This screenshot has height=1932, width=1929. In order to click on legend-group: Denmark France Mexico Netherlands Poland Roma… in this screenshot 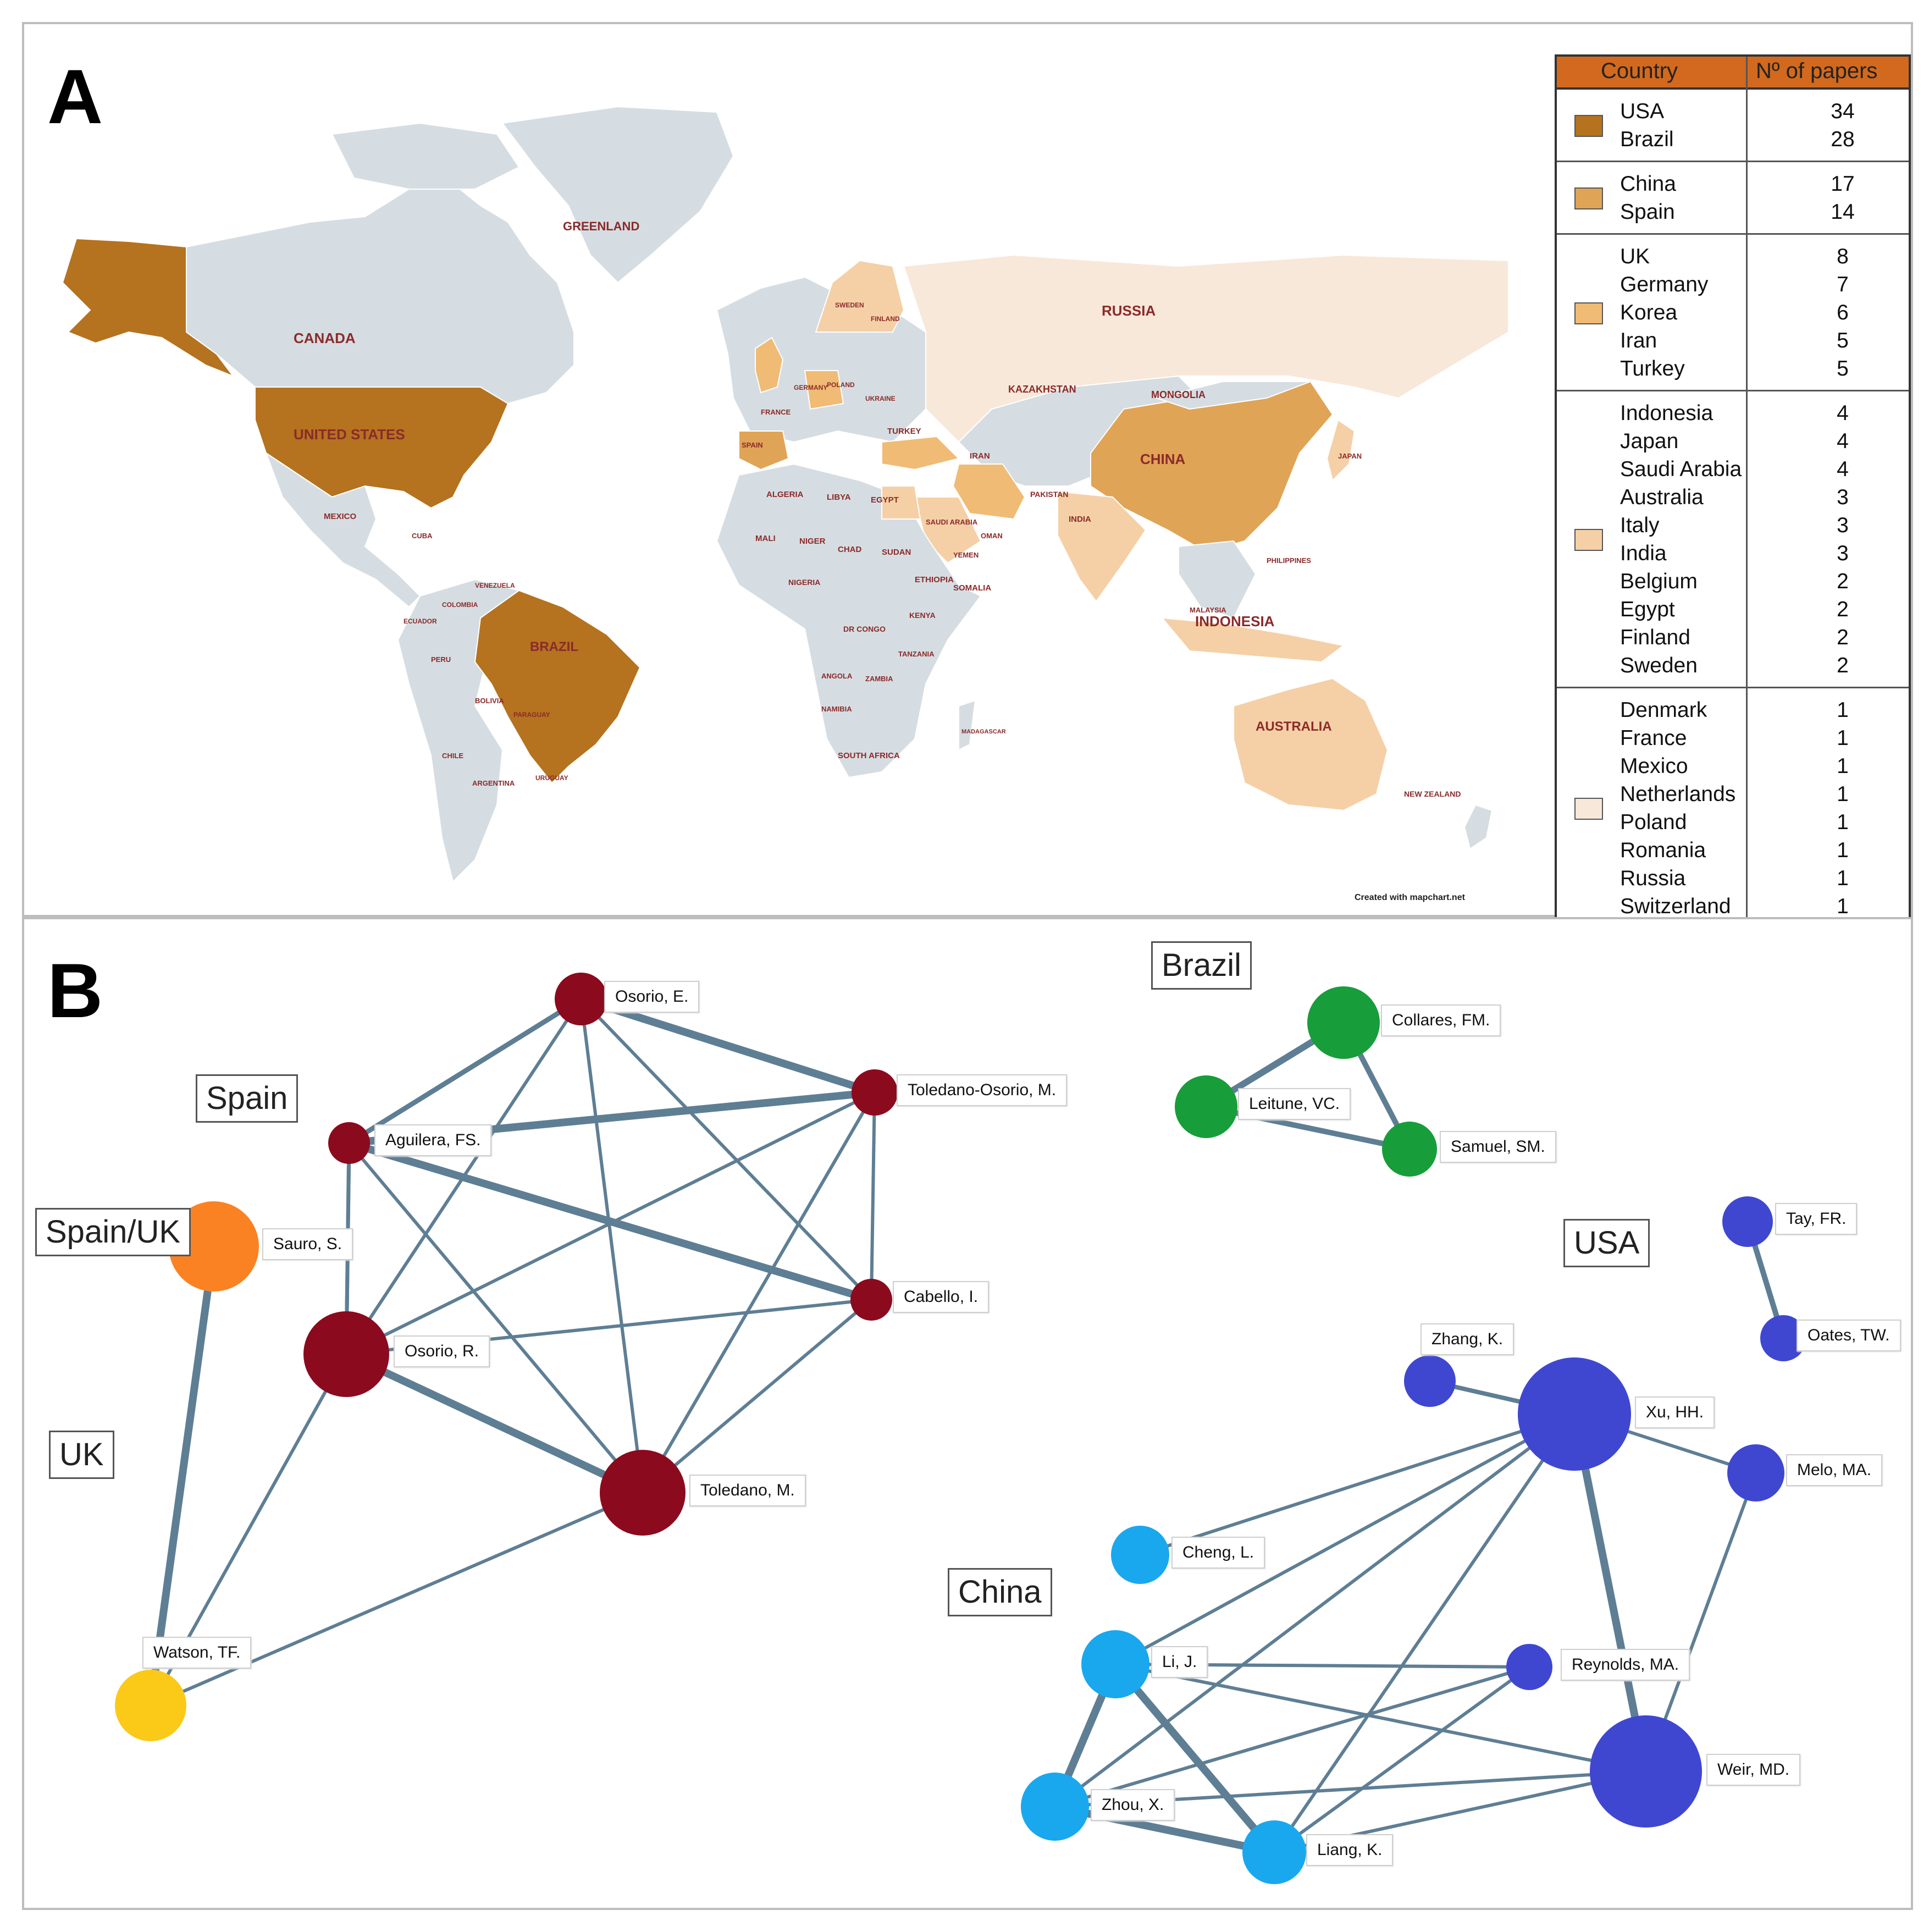, I will do `click(1733, 808)`.